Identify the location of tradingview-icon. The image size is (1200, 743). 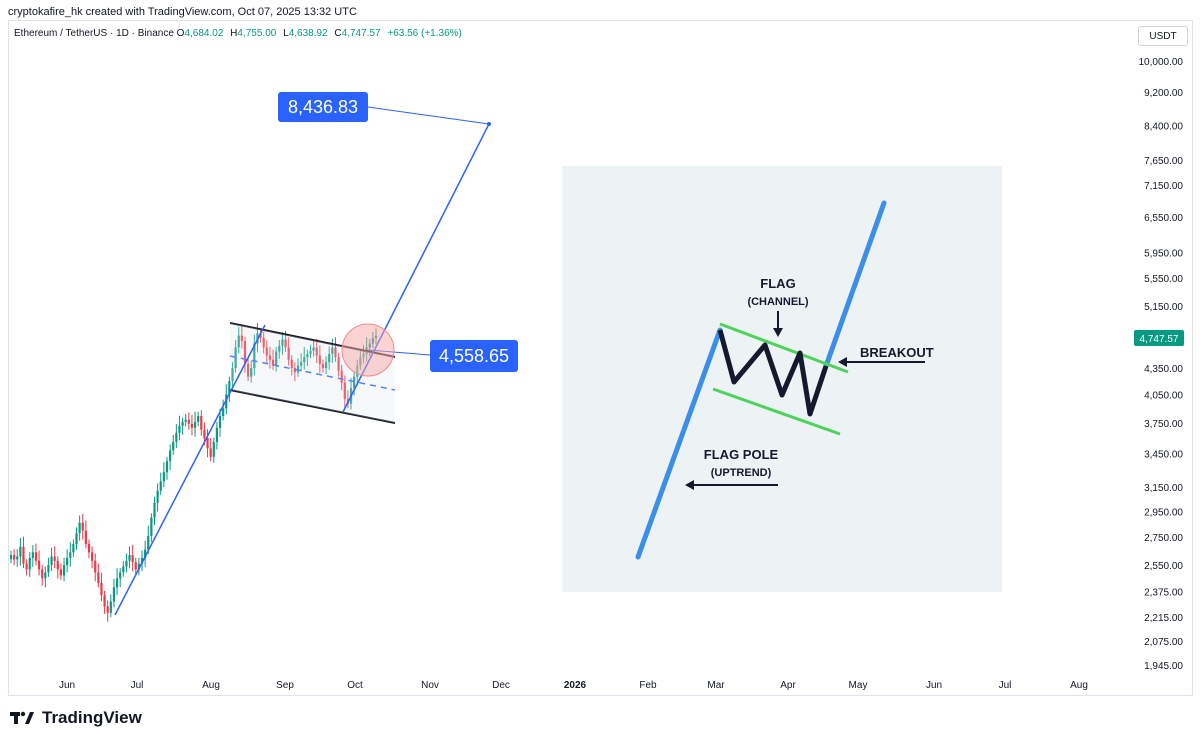
(22, 717).